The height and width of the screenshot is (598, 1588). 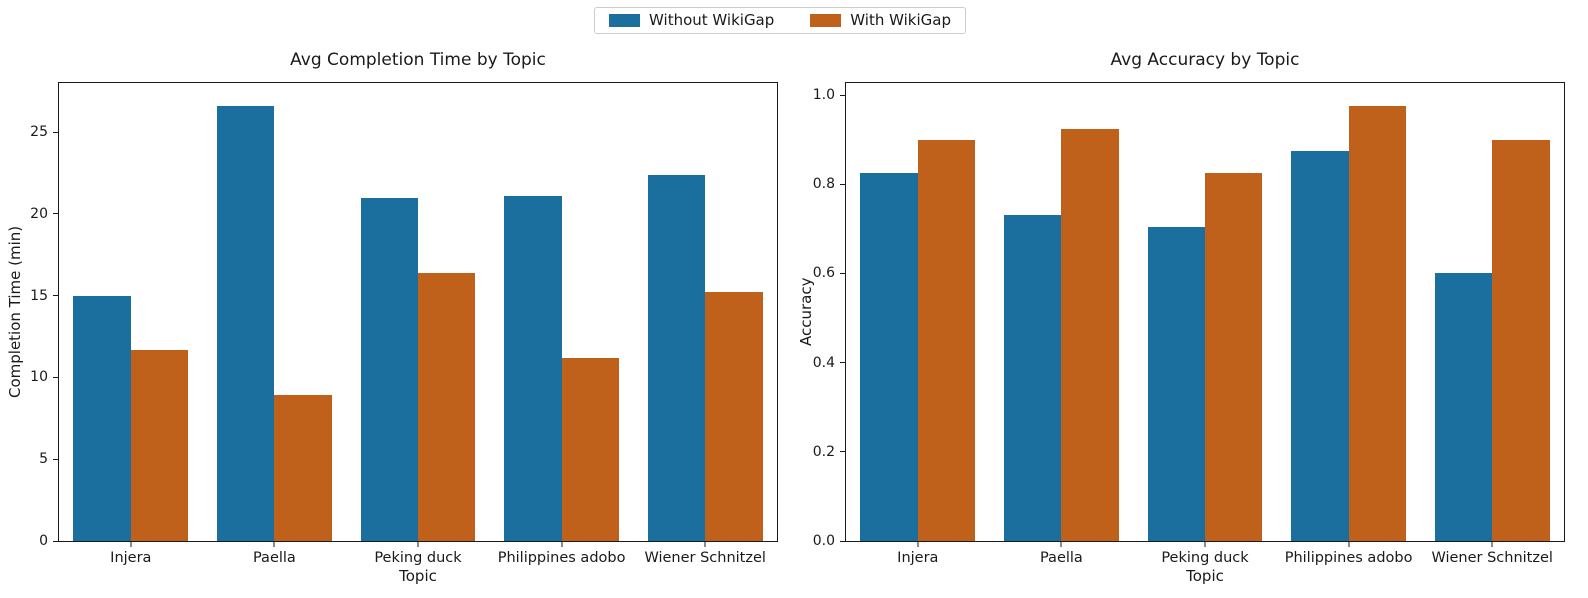 I want to click on y-axis-label-accuracy: Accuracy, so click(x=806, y=312).